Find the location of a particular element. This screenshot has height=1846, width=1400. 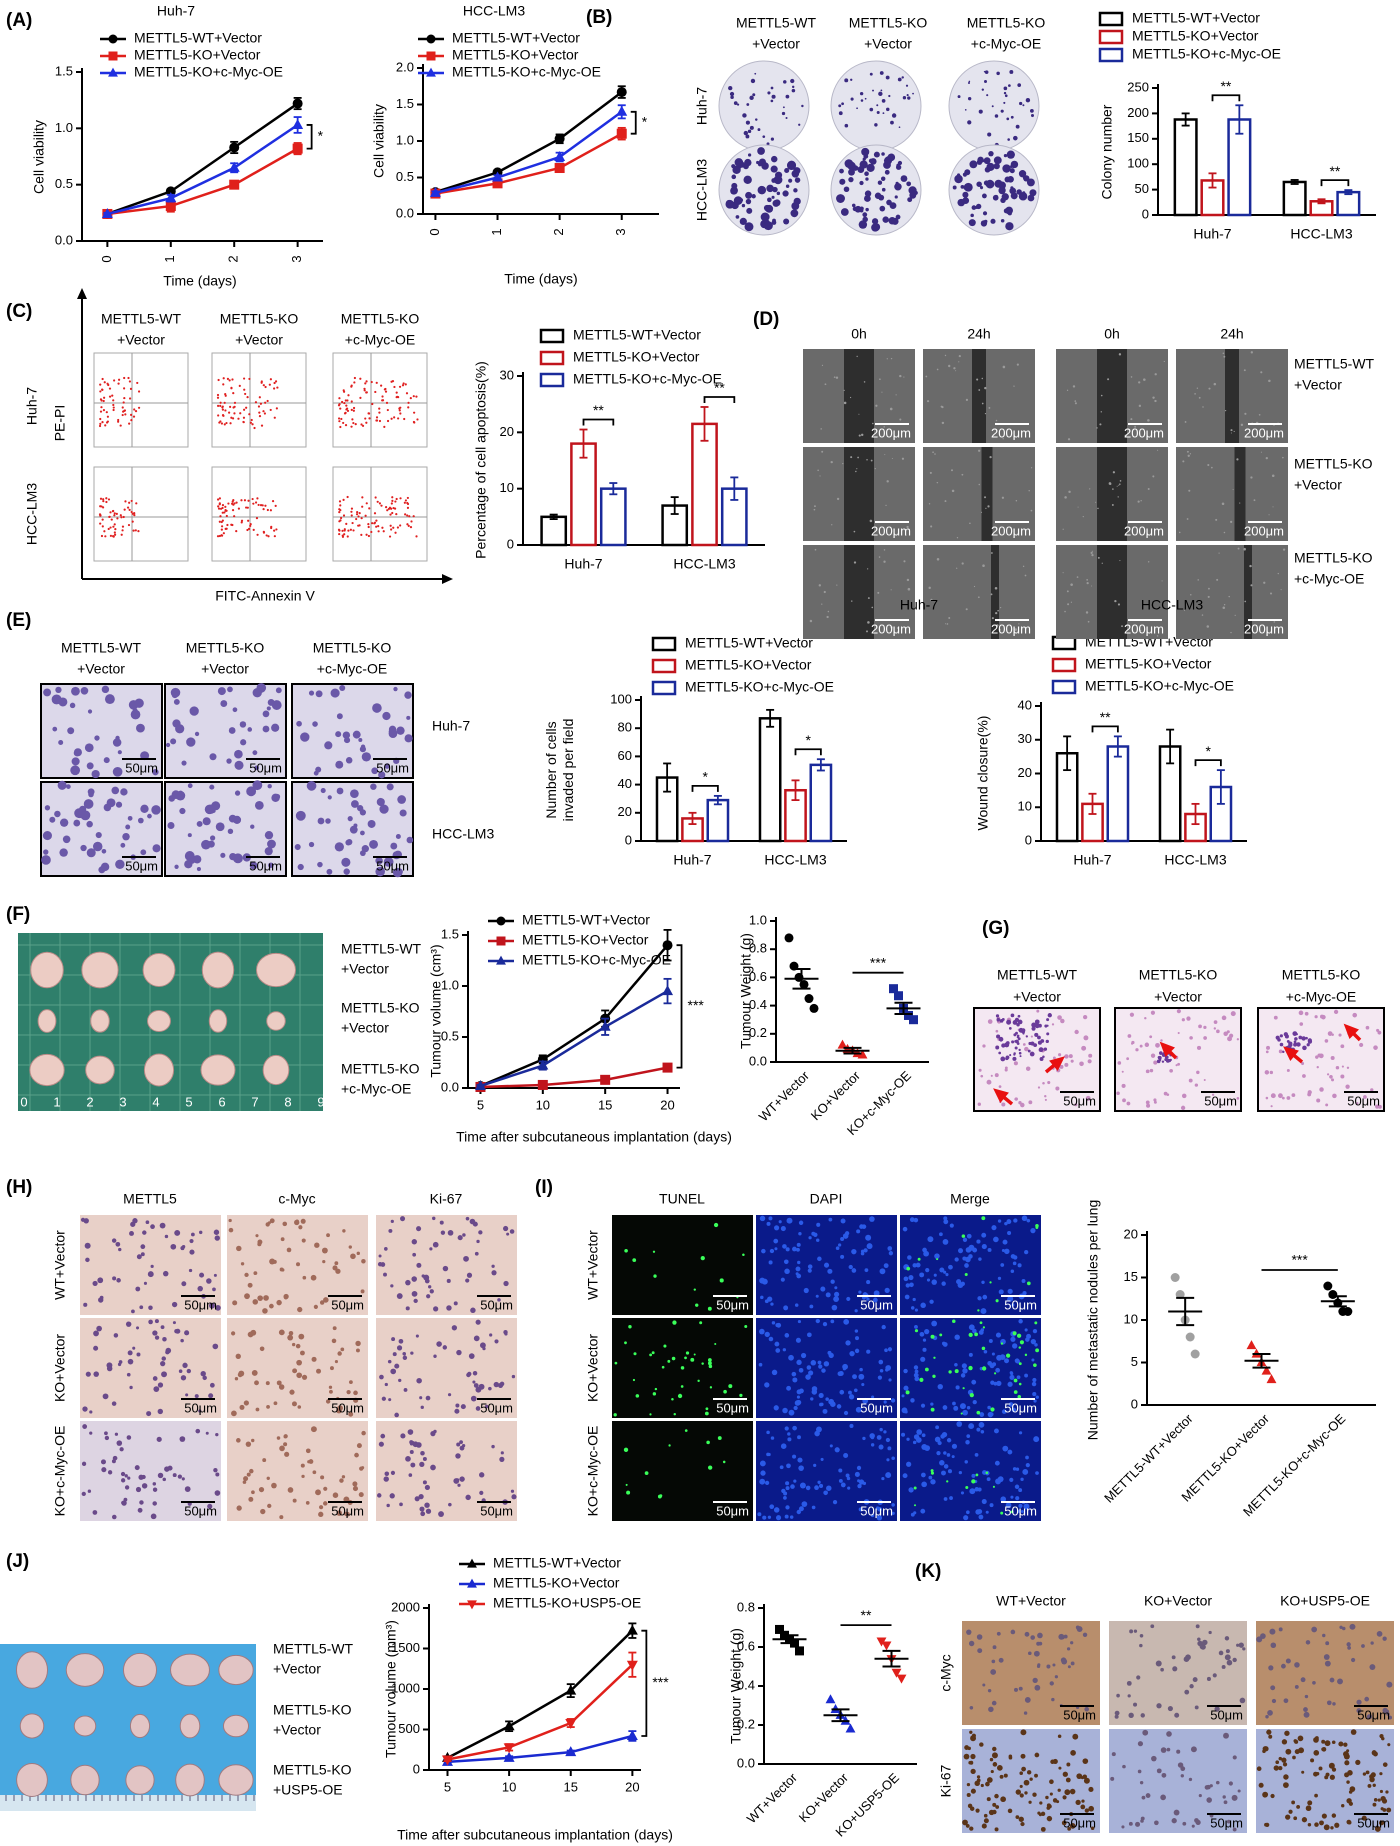

ihc-image is located at coordinates (1325, 1673).